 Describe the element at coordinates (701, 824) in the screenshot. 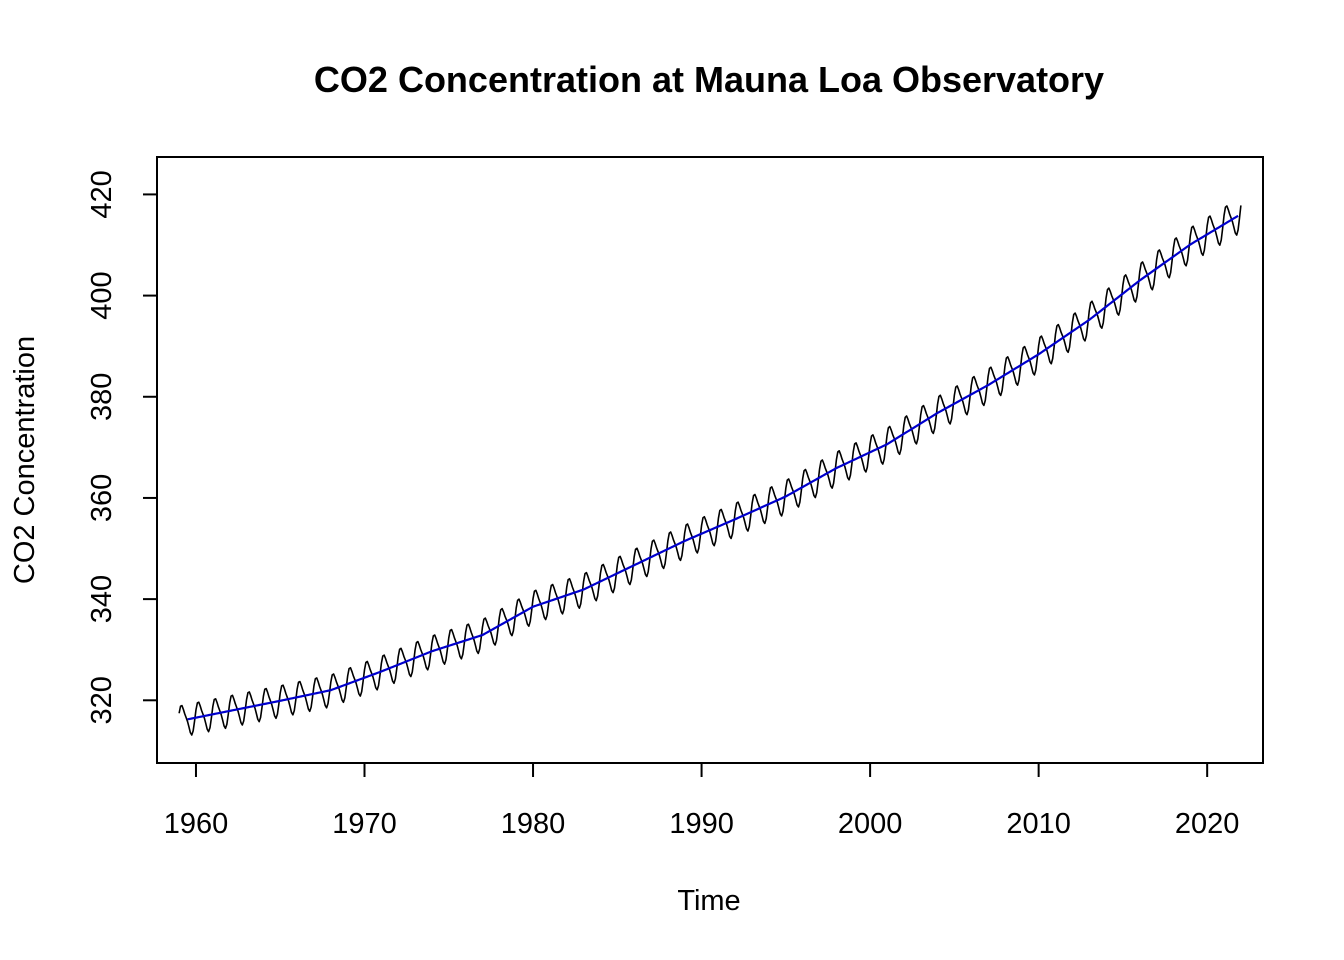

I see `x-tick-label: 1990` at that location.